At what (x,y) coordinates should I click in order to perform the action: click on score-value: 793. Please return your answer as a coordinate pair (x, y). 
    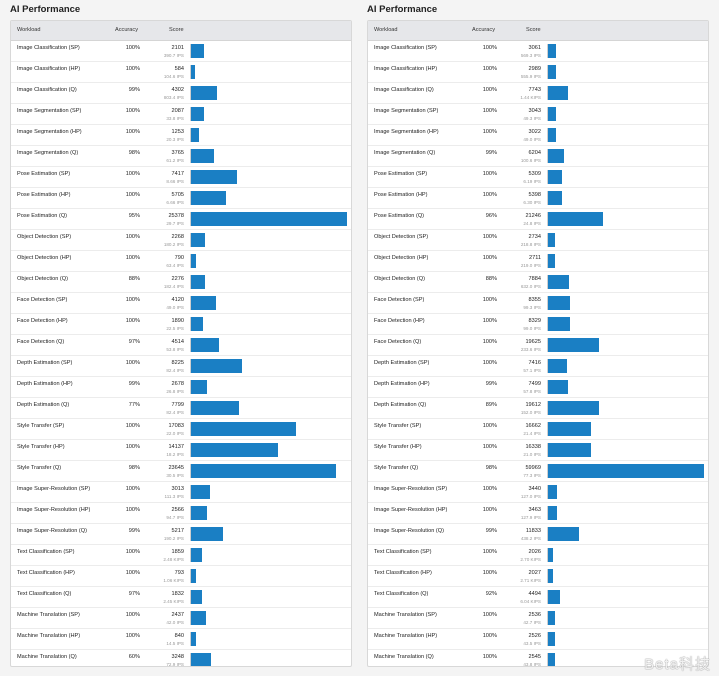
    Looking at the image, I should click on (179, 573).